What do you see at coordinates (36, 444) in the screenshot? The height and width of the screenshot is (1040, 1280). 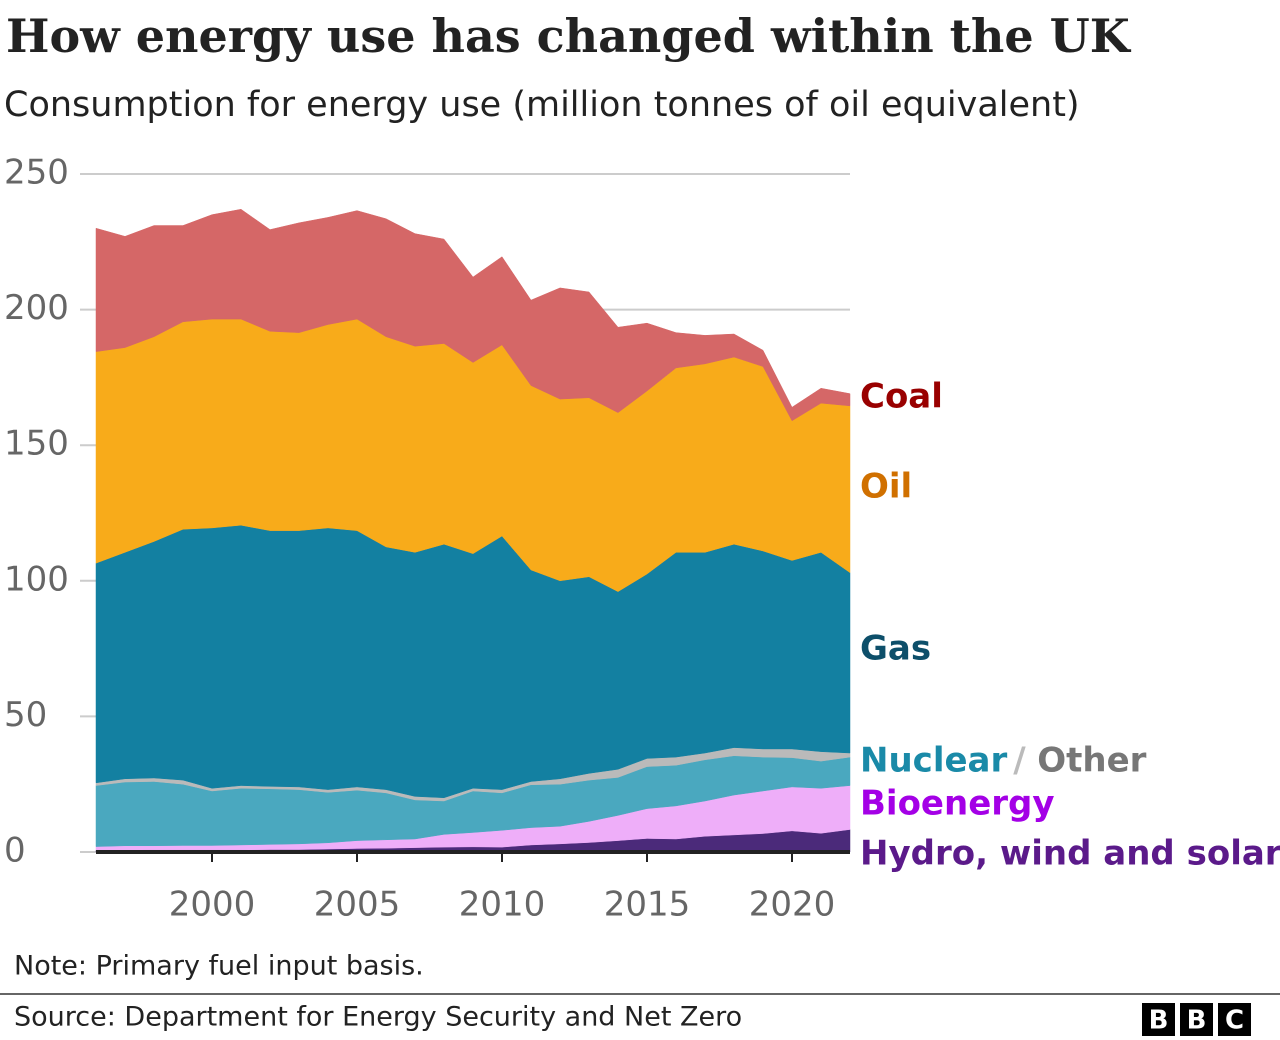 I see `y-tick-label: 150` at bounding box center [36, 444].